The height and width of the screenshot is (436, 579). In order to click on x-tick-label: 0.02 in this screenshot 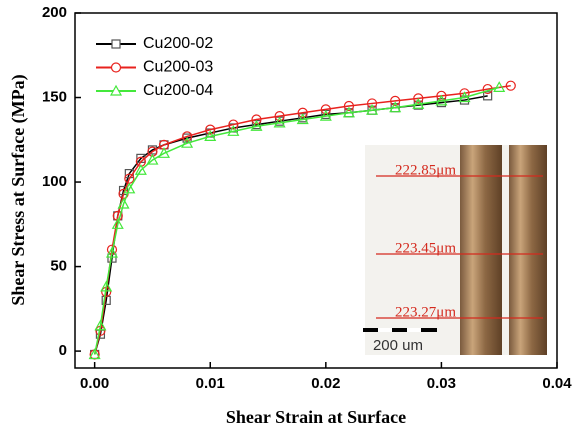, I will do `click(325, 383)`.